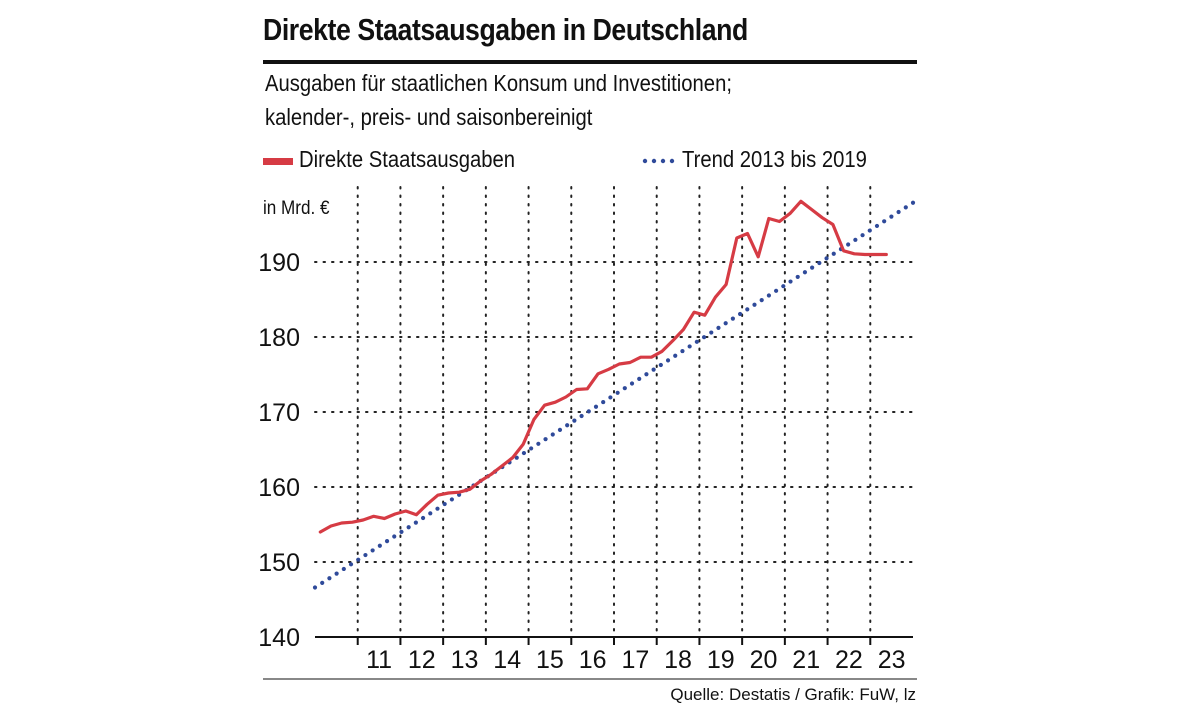 The width and height of the screenshot is (1179, 713). Describe the element at coordinates (379, 660) in the screenshot. I see `x-tick-label-11: 11` at that location.